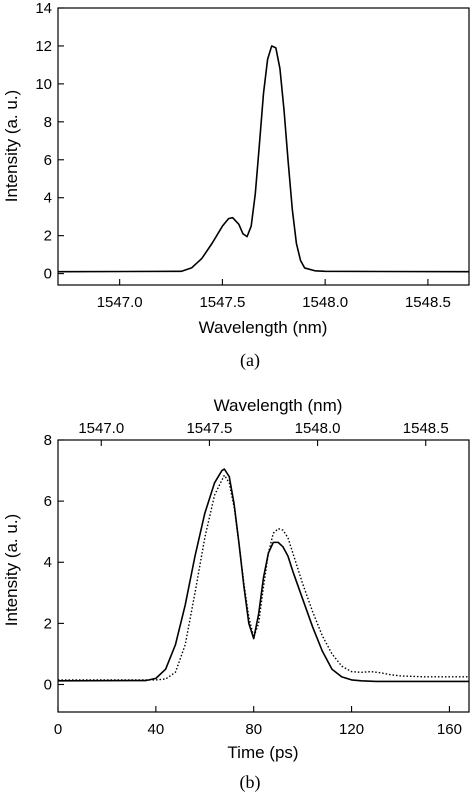 Image resolution: width=474 pixels, height=801 pixels. Describe the element at coordinates (250, 782) in the screenshot. I see `panel-b-label: (b)` at that location.